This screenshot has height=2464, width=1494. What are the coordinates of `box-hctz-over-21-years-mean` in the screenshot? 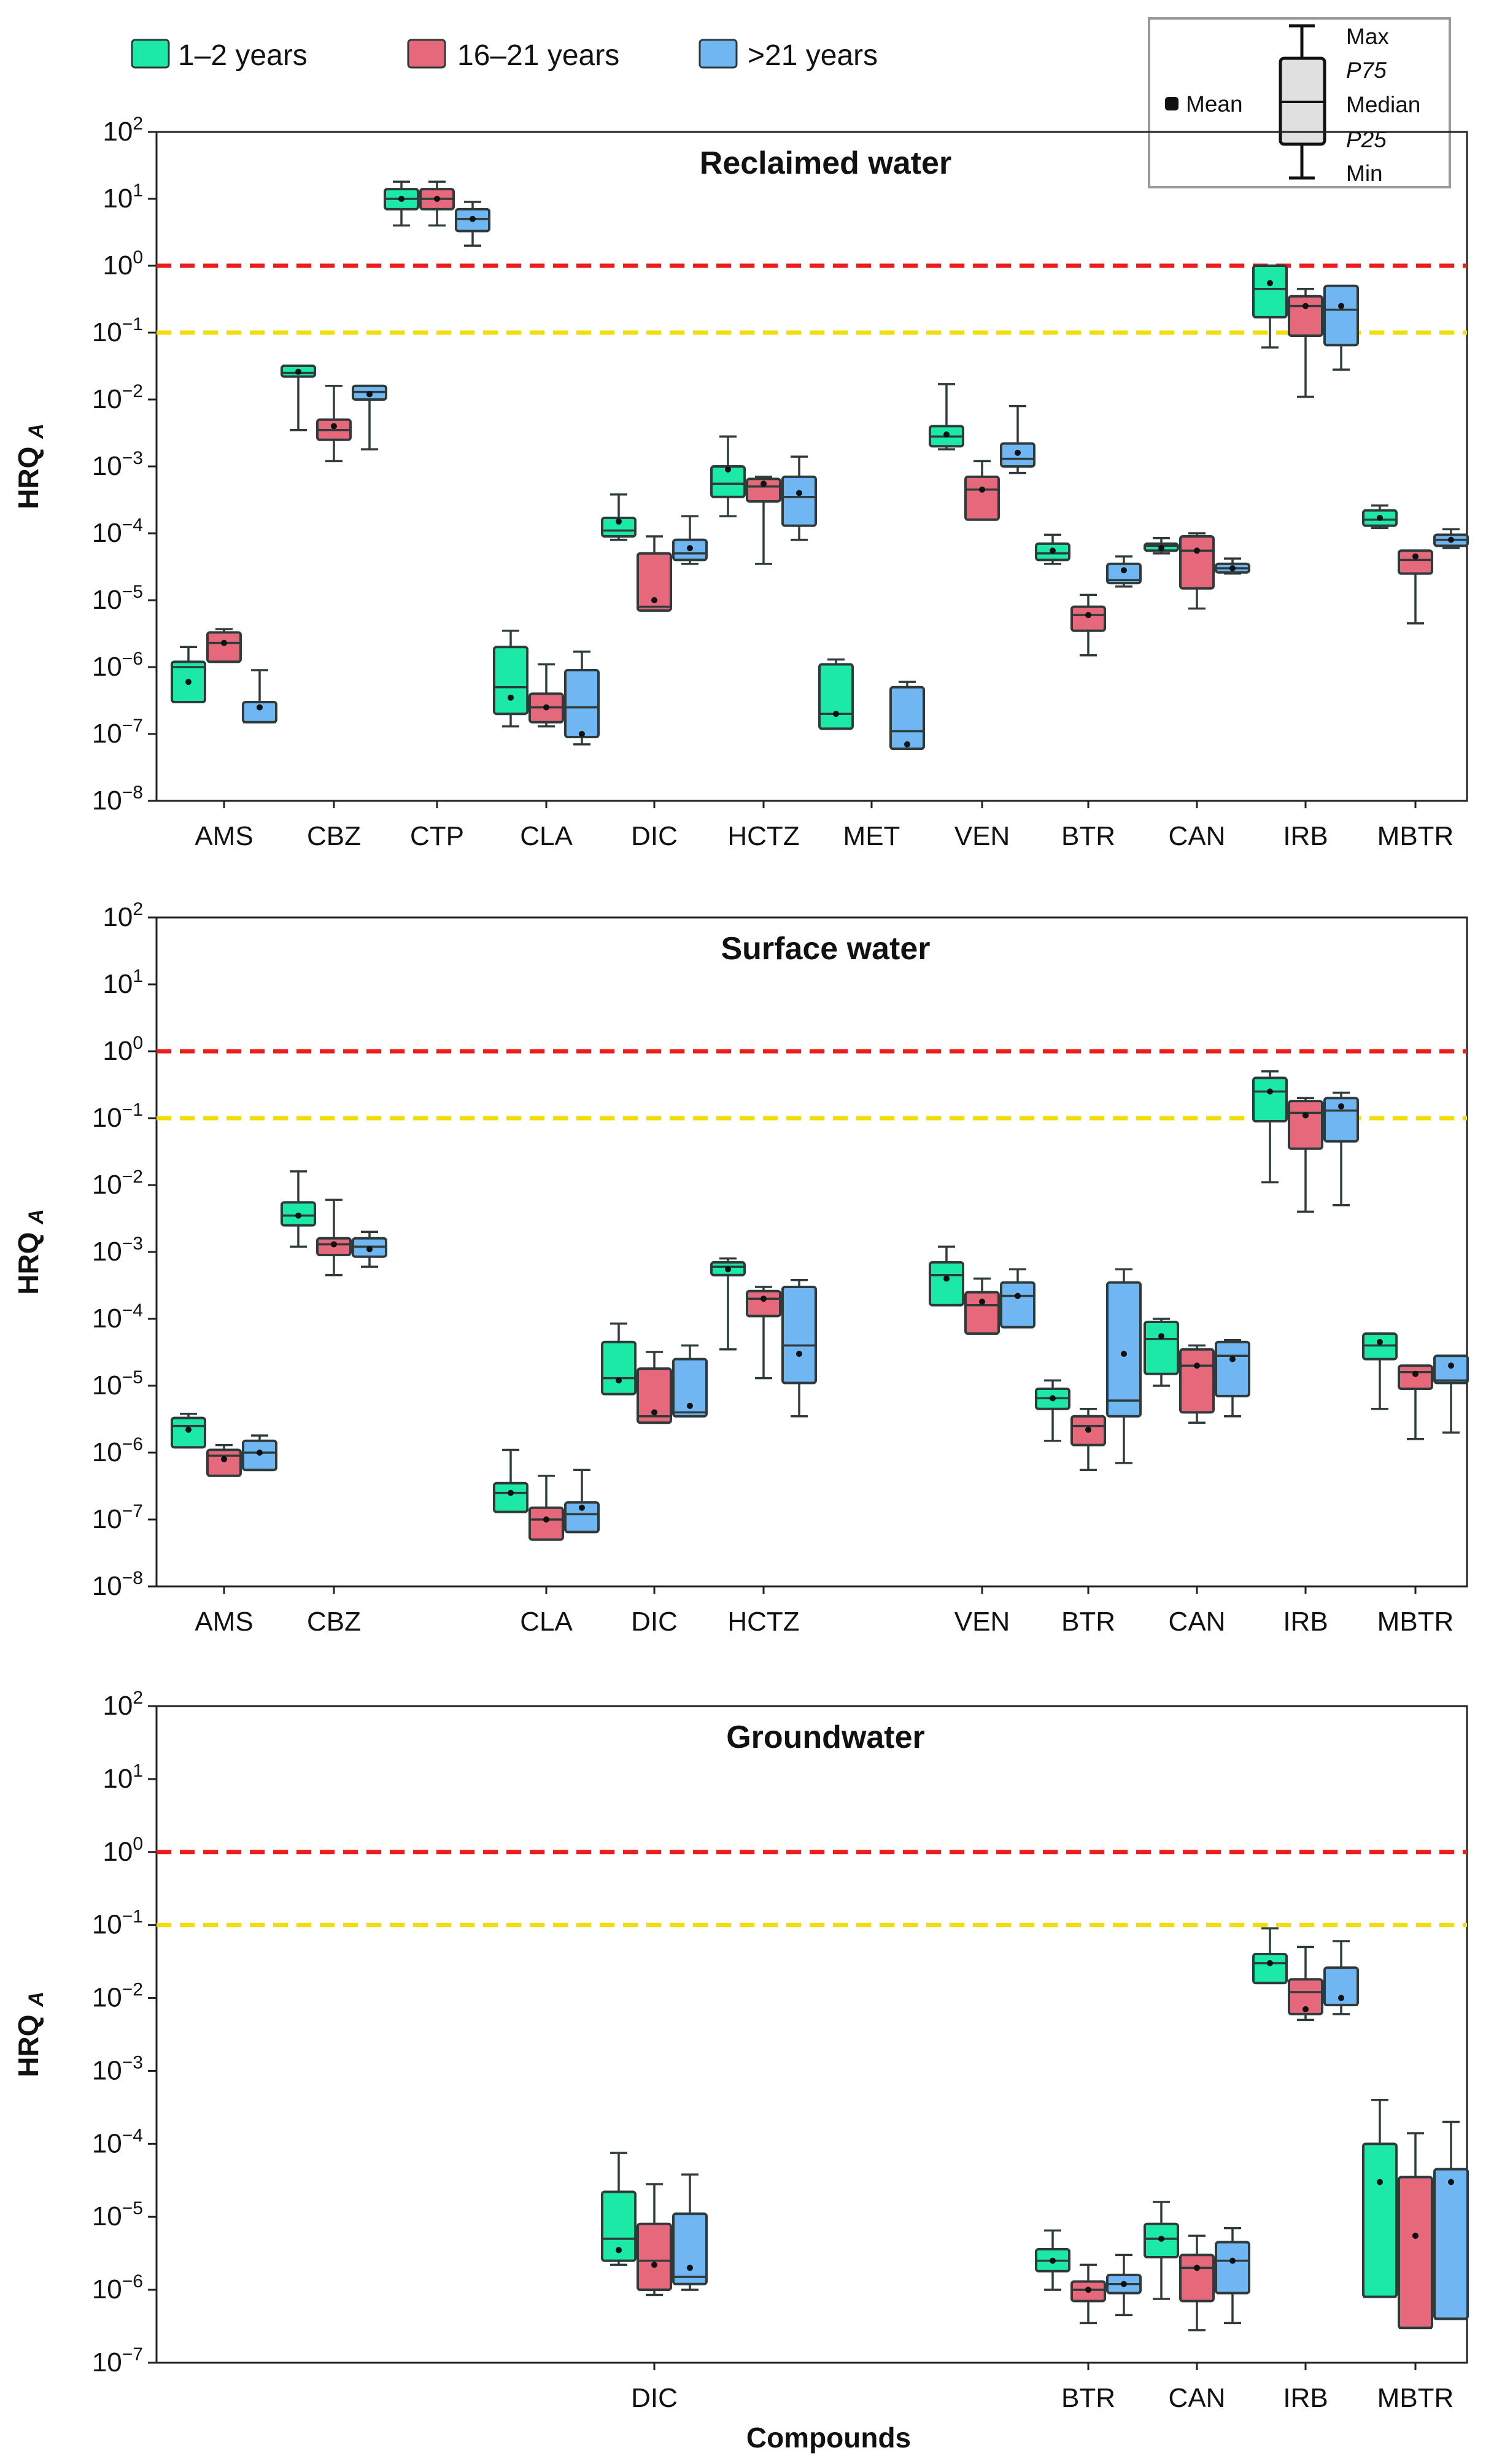 It's located at (799, 1353).